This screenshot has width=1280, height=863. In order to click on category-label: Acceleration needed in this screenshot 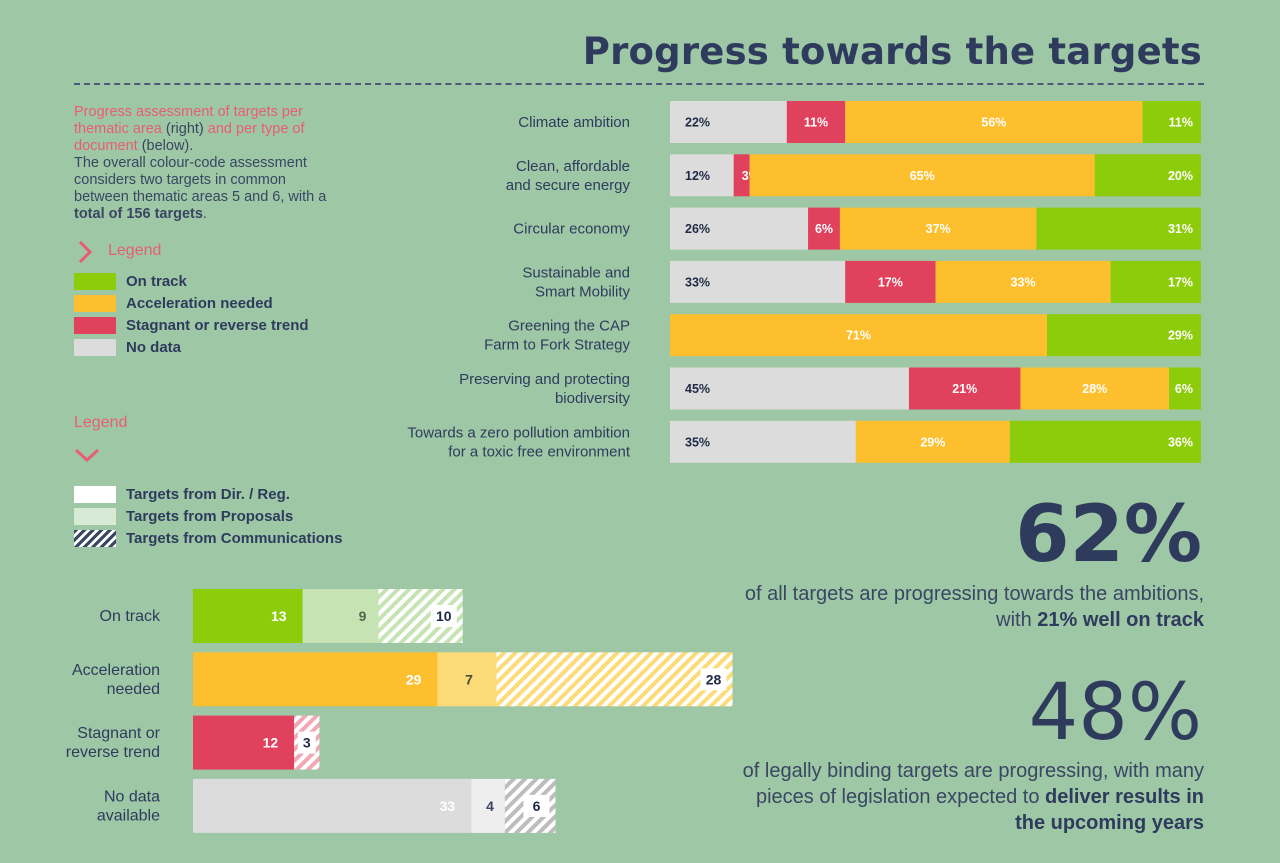, I will do `click(116, 680)`.